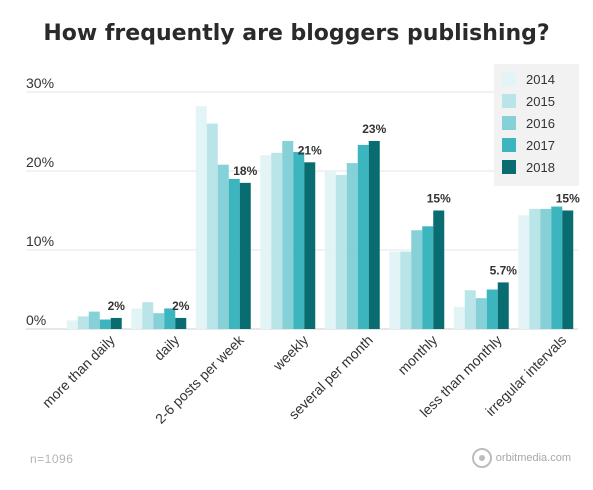  What do you see at coordinates (540, 101) in the screenshot?
I see `legend-label: 2015` at bounding box center [540, 101].